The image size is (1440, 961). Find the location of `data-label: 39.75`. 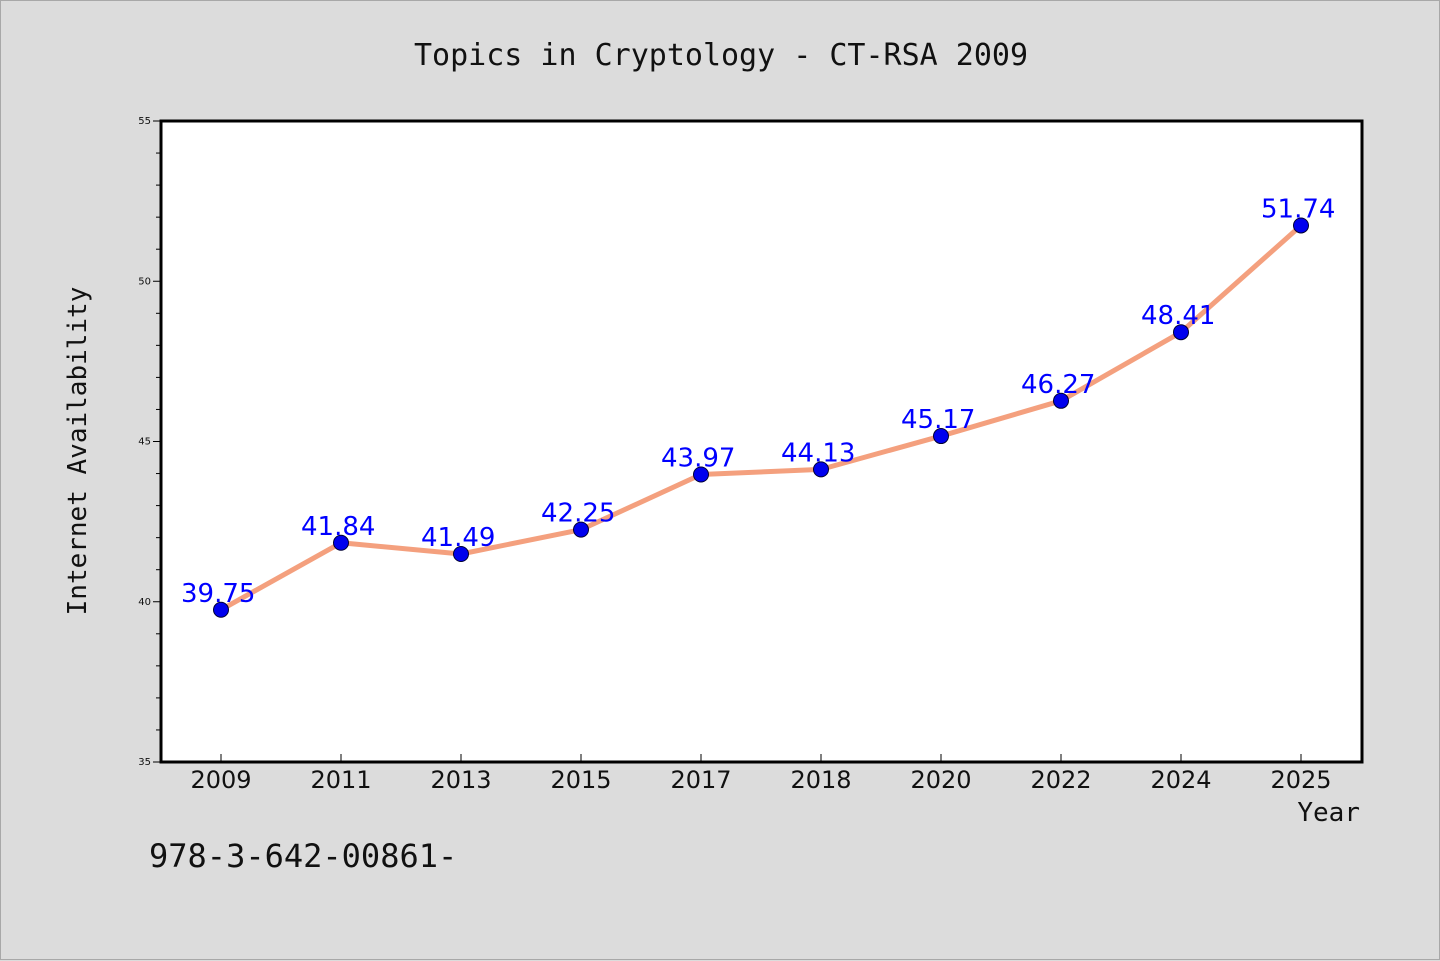

data-label: 39.75 is located at coordinates (218, 594).